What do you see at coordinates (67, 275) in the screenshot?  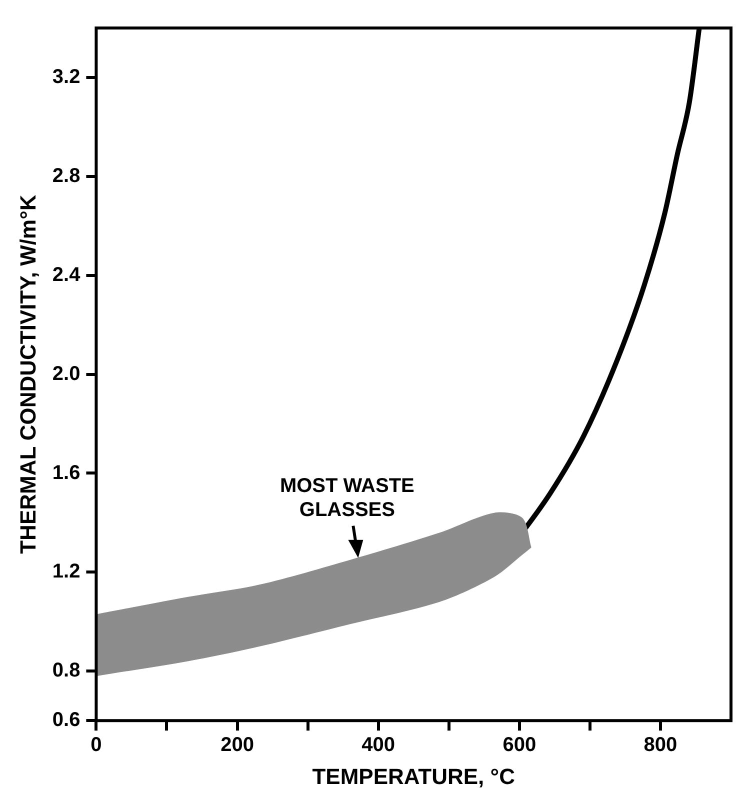 I see `y-tick-label: 2.4` at bounding box center [67, 275].